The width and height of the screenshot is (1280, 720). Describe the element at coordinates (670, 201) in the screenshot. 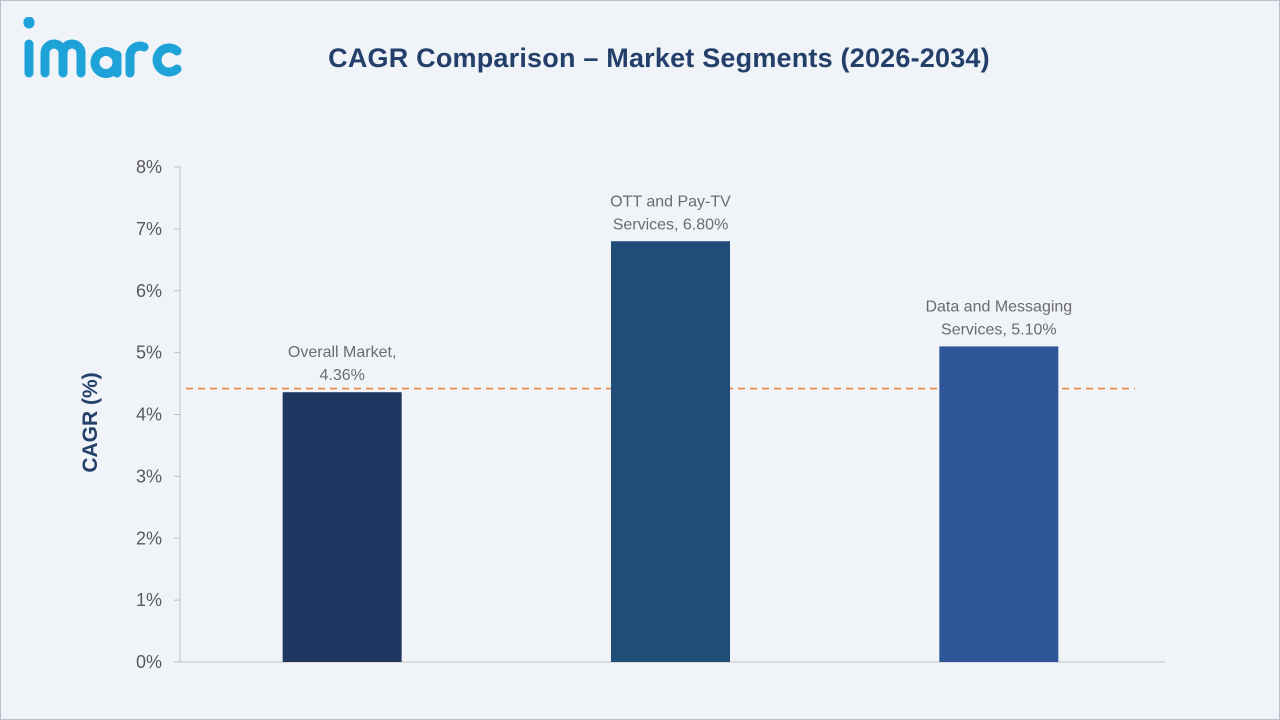

I see `data-label: OTT and Pay-TV` at that location.